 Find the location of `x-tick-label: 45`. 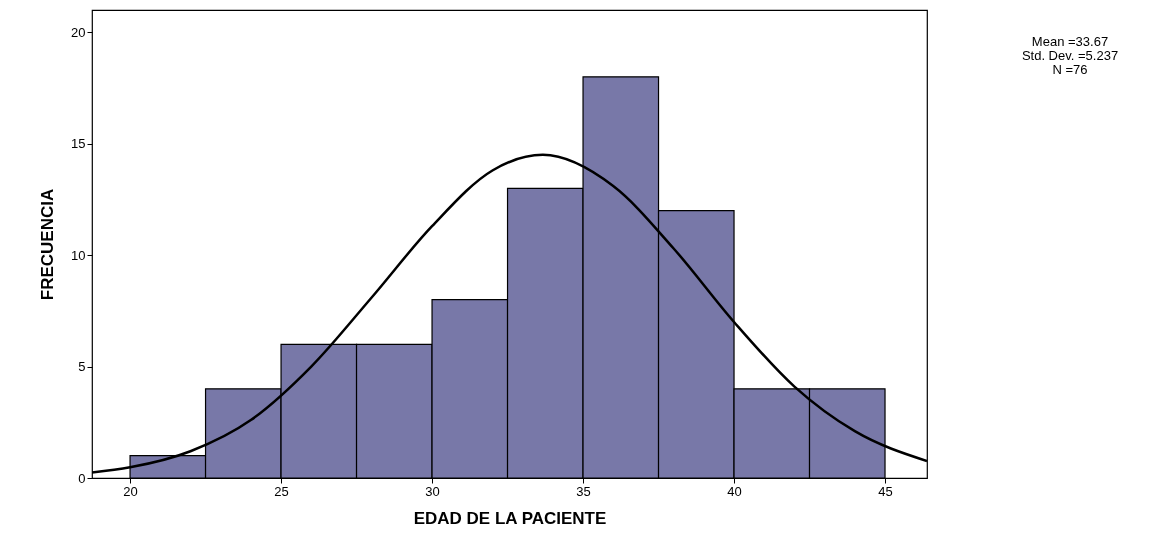

x-tick-label: 45 is located at coordinates (885, 491).